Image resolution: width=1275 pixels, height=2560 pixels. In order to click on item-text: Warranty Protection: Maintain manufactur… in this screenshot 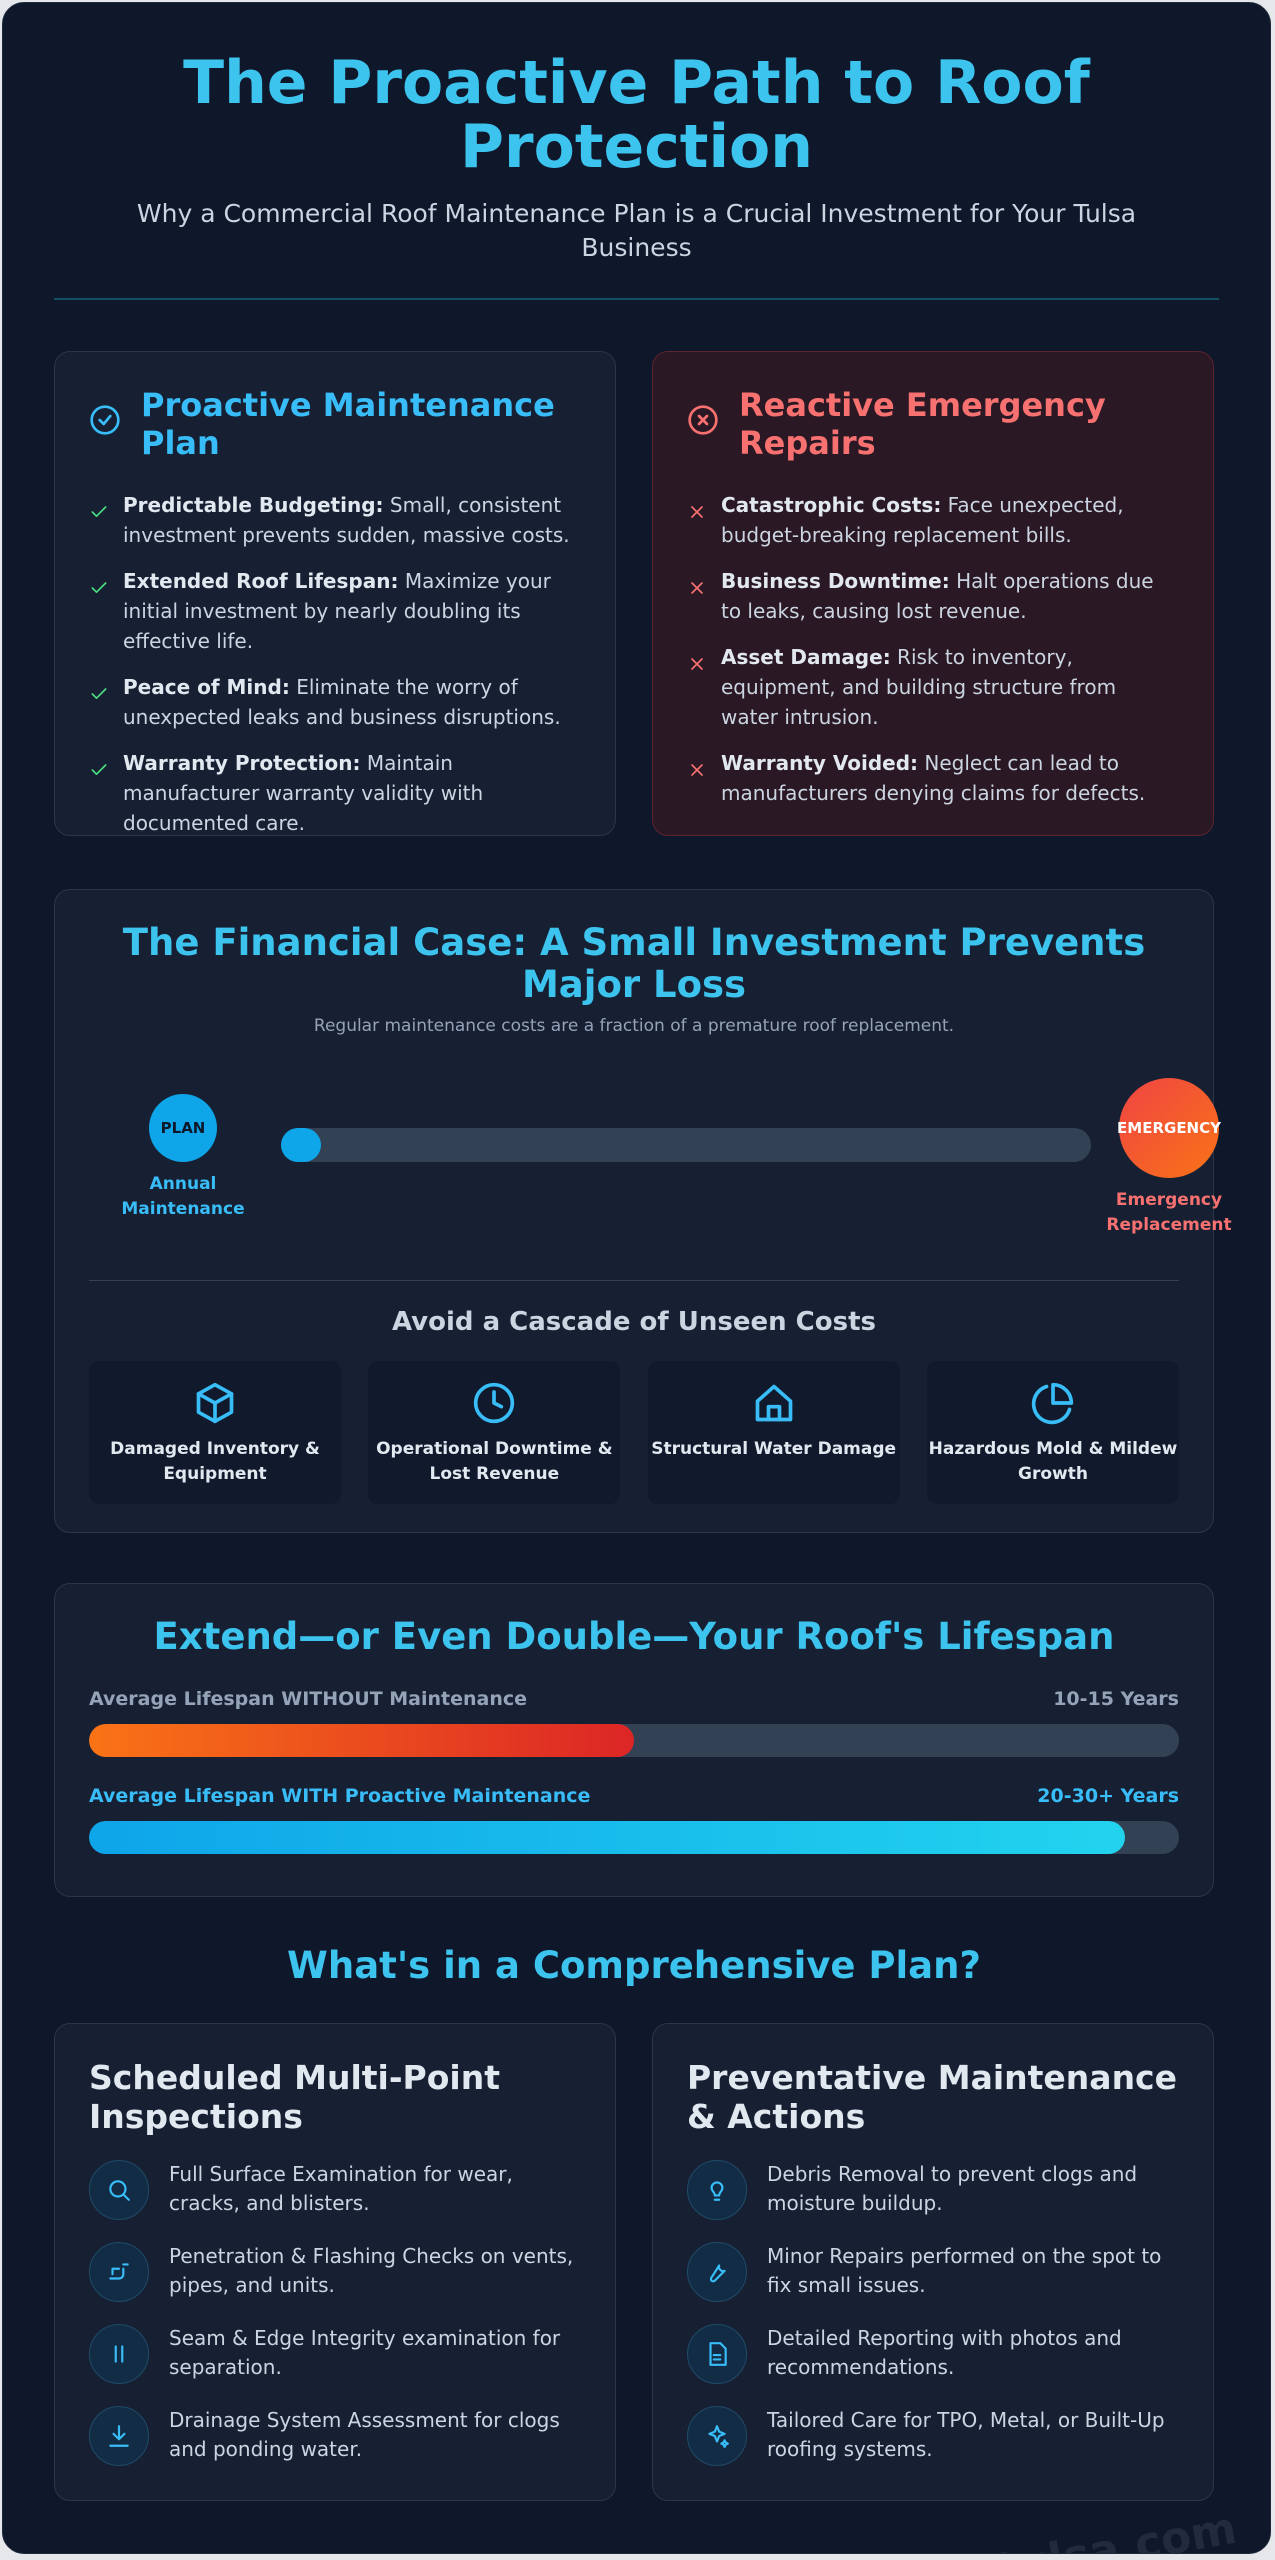, I will do `click(352, 793)`.